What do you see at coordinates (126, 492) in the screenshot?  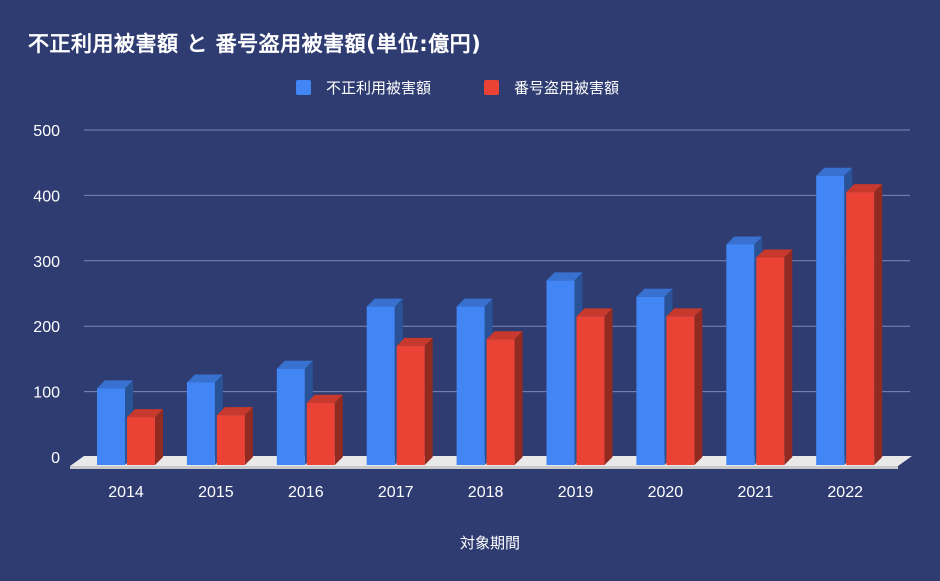 I see `x-tick-label: 2014` at bounding box center [126, 492].